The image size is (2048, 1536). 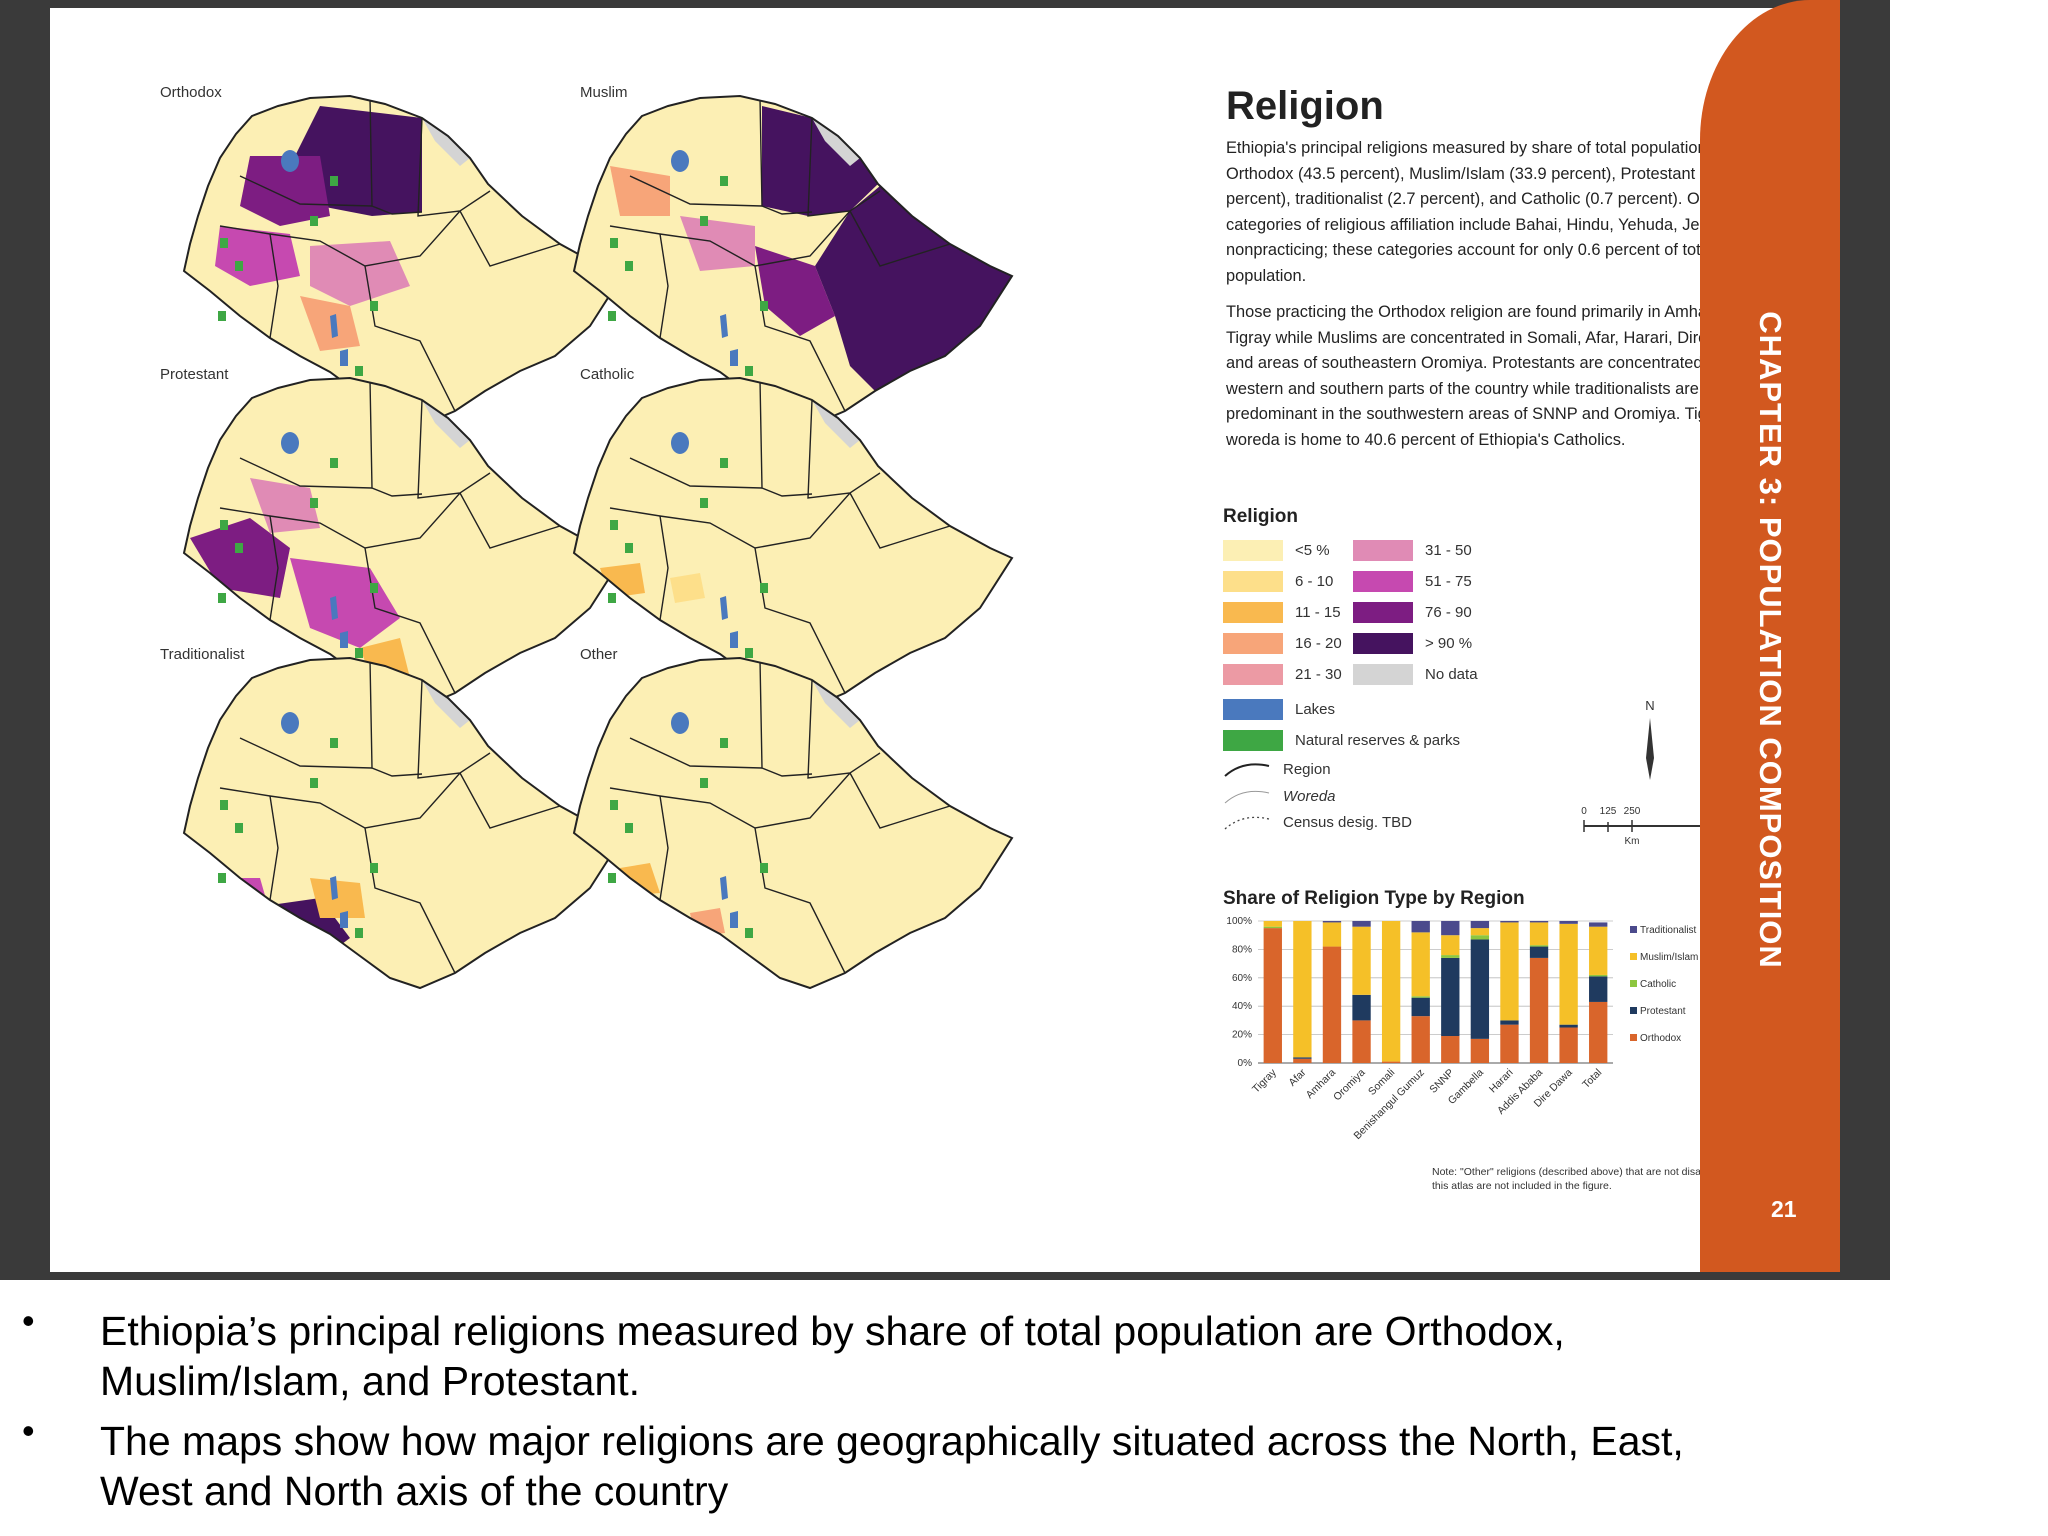 I want to click on legend-label: Census desig. TBD, so click(x=1347, y=822).